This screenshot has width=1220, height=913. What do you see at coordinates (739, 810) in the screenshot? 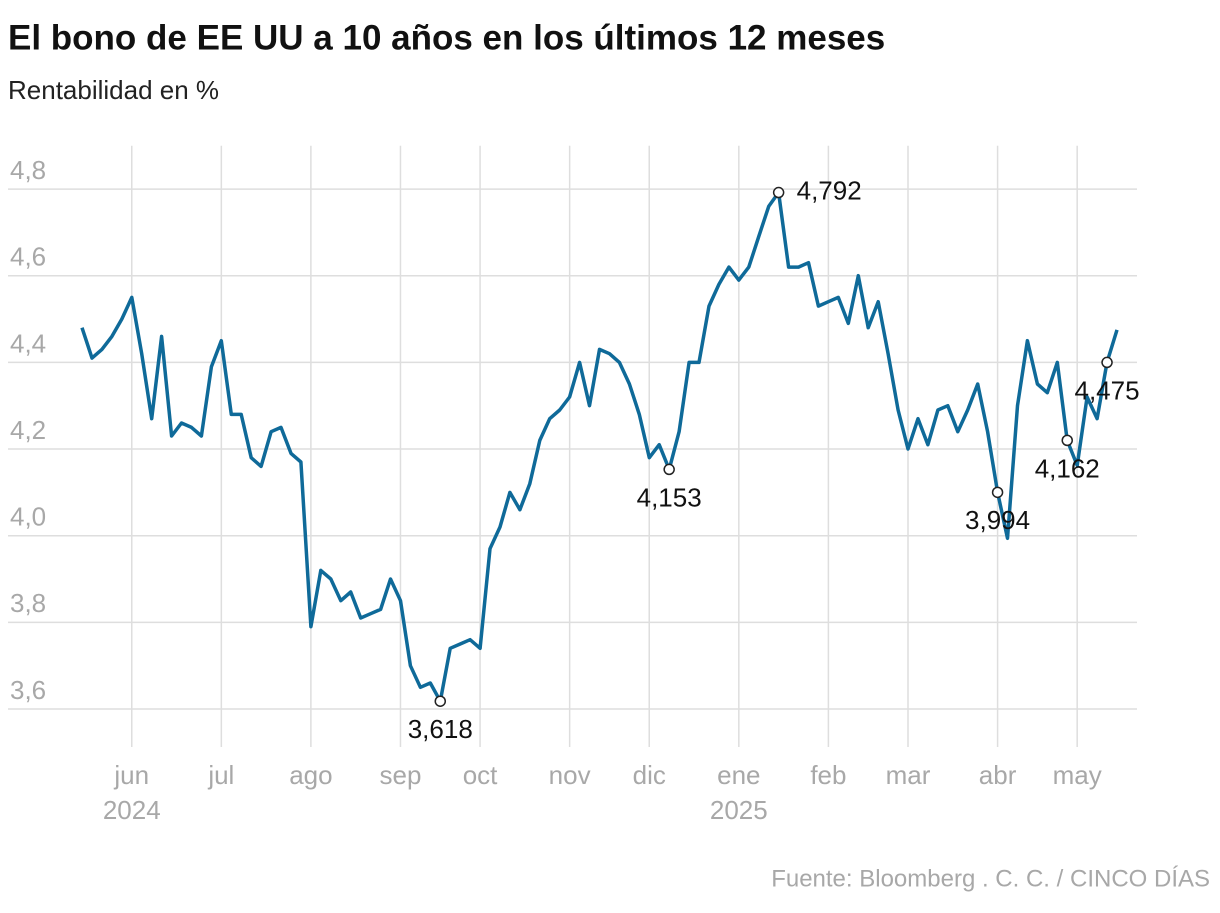
I see `x-year-label: 2025` at bounding box center [739, 810].